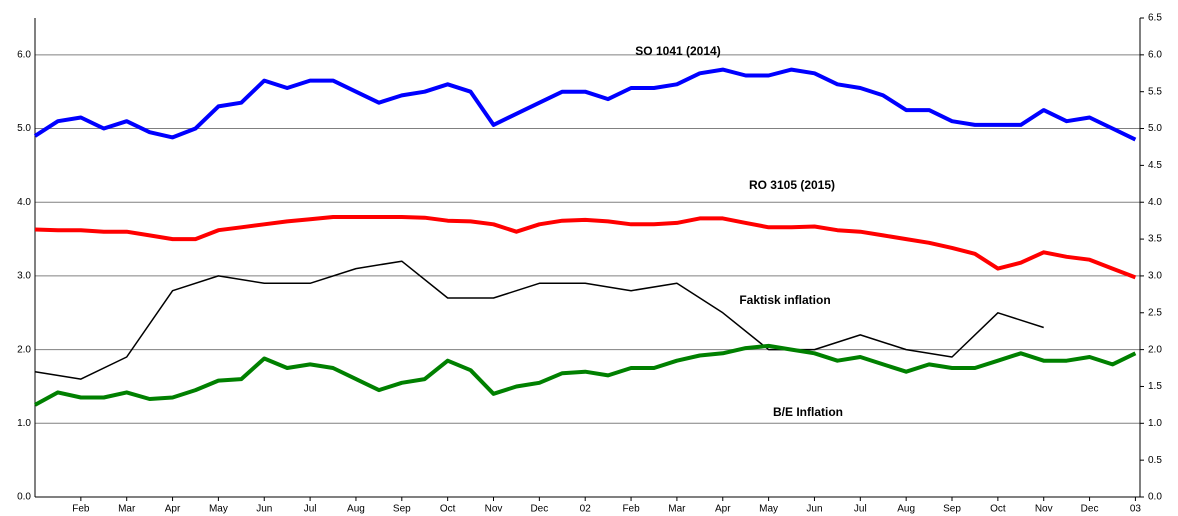 The image size is (1178, 516). What do you see at coordinates (24, 423) in the screenshot?
I see `y-tick-label: 1.0` at bounding box center [24, 423].